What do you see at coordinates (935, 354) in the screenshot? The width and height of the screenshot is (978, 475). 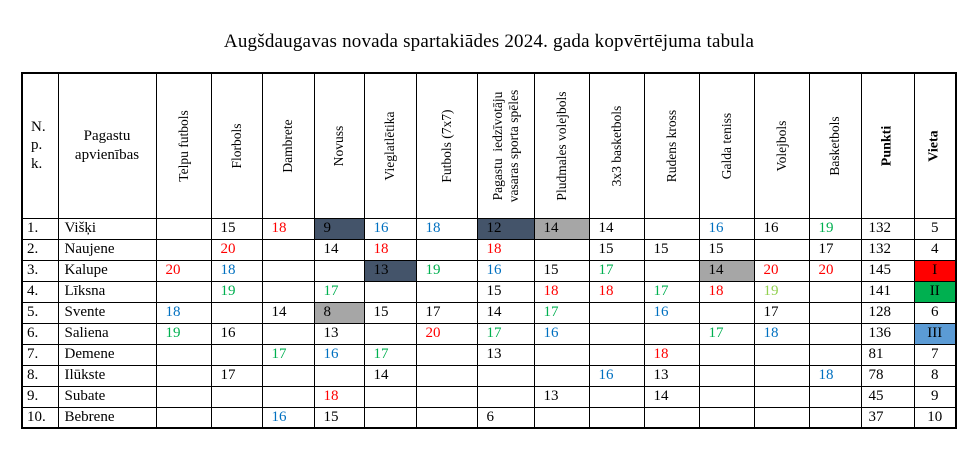 I see `place-cell: 7` at bounding box center [935, 354].